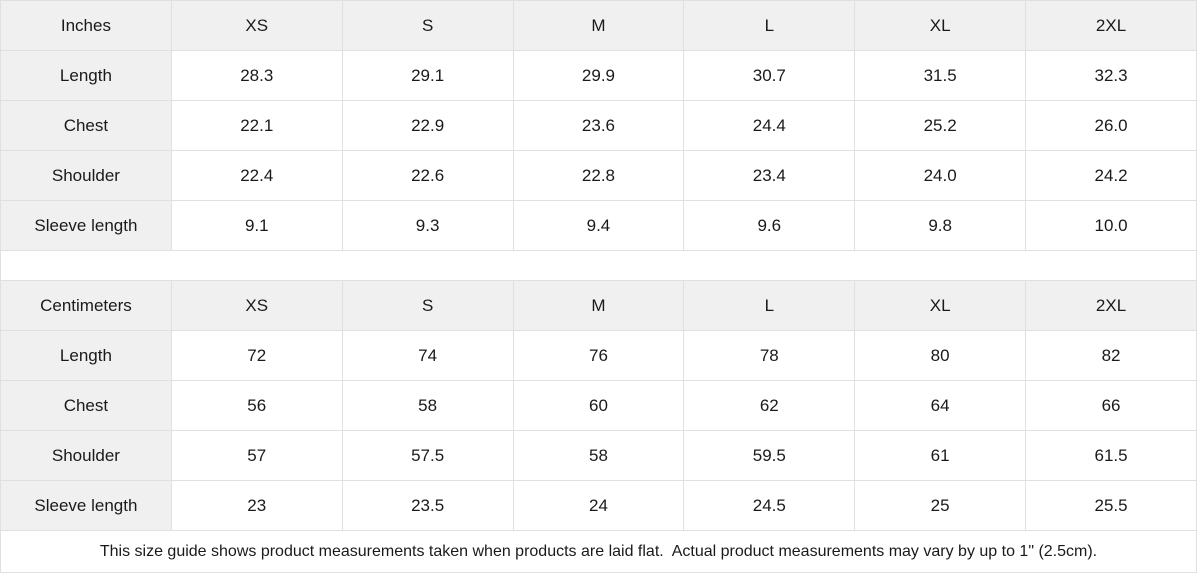 The width and height of the screenshot is (1197, 580). What do you see at coordinates (256, 505) in the screenshot?
I see `value-cell: 23` at bounding box center [256, 505].